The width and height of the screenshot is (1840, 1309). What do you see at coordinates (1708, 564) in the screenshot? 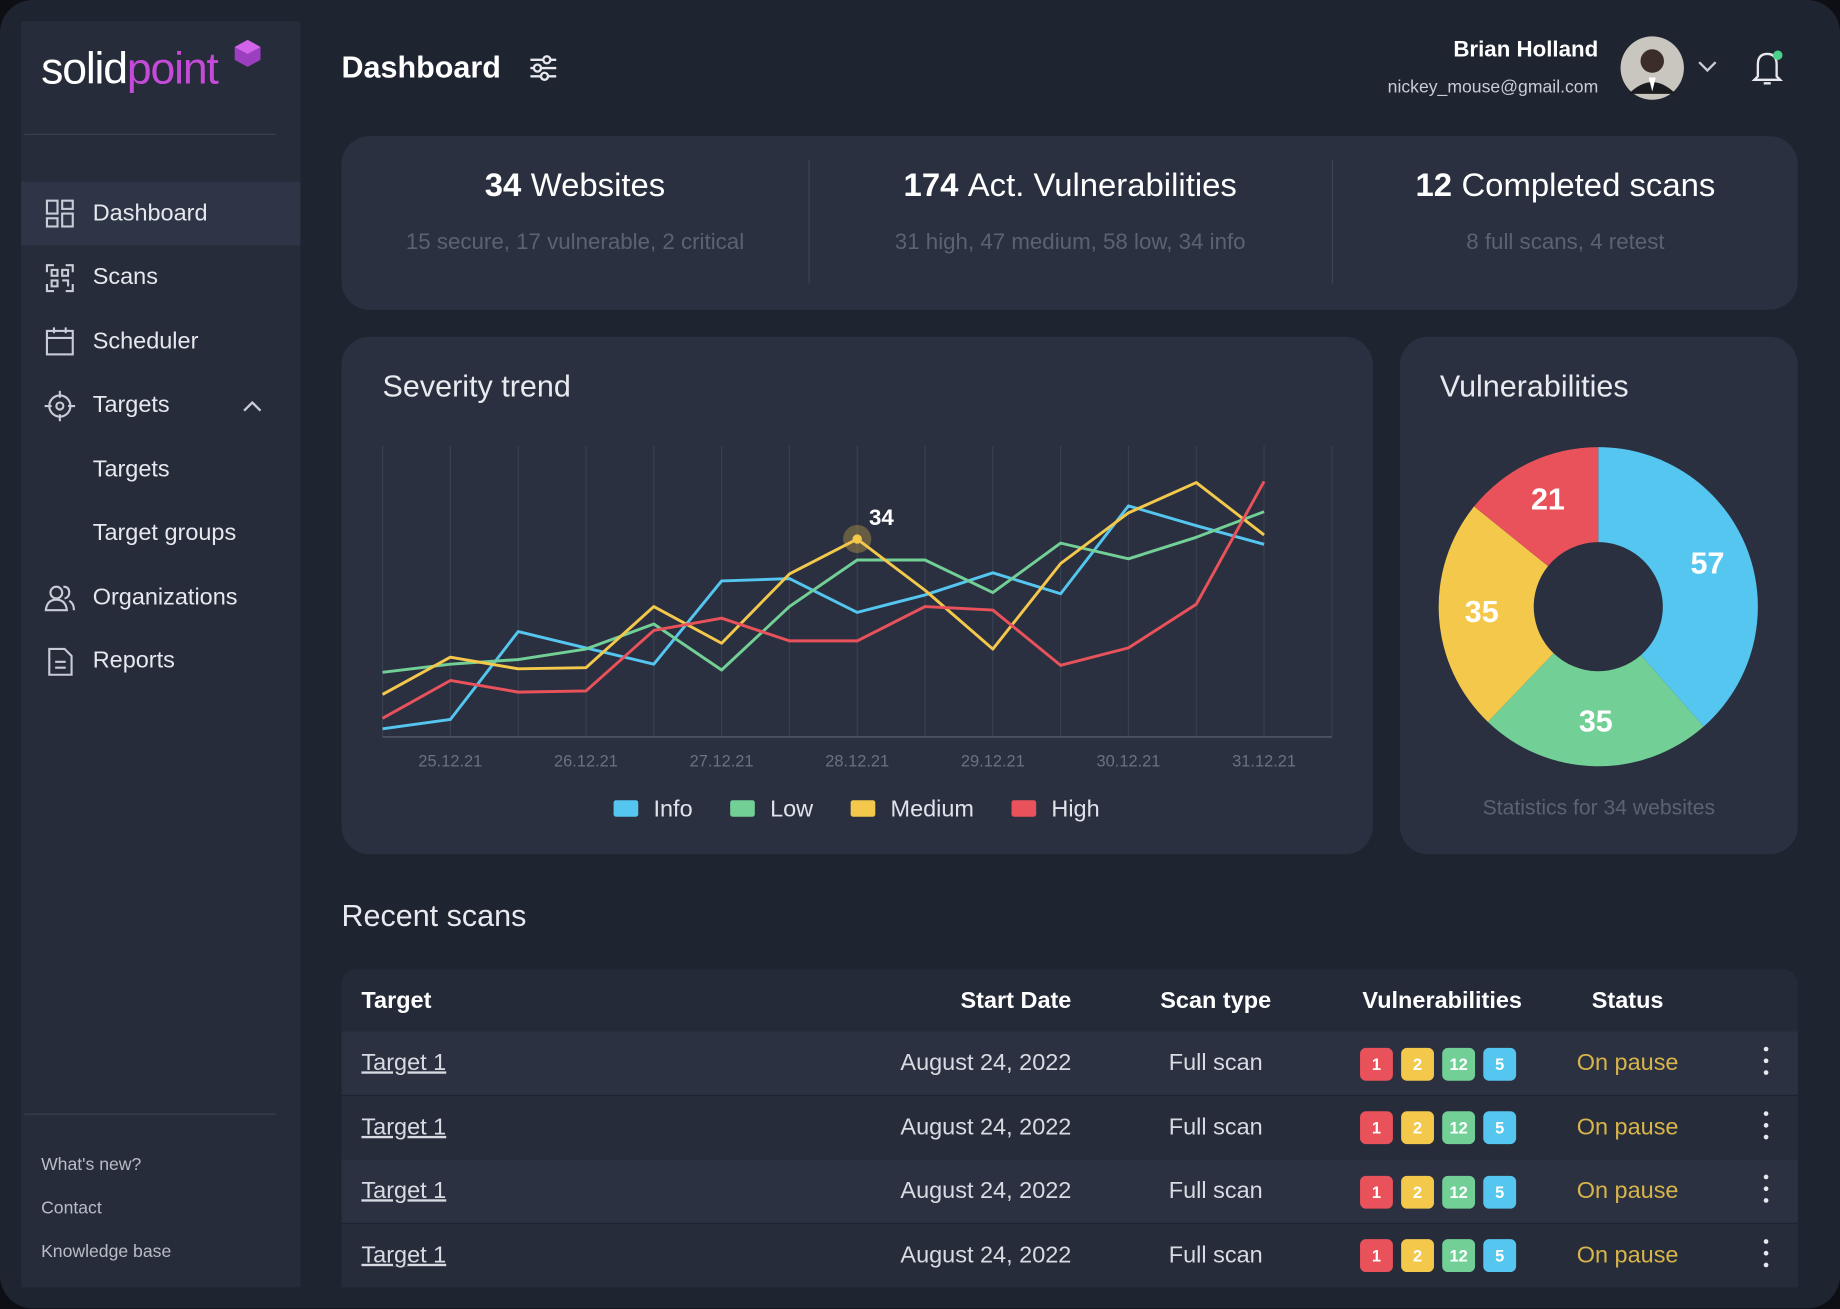
I see `slice-label: 57` at bounding box center [1708, 564].